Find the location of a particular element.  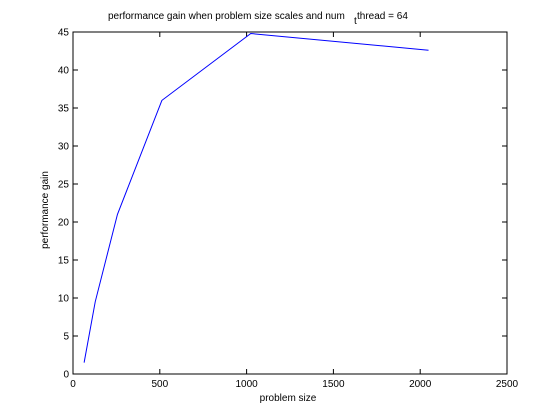

y-tick-label: 35 is located at coordinates (64, 109).